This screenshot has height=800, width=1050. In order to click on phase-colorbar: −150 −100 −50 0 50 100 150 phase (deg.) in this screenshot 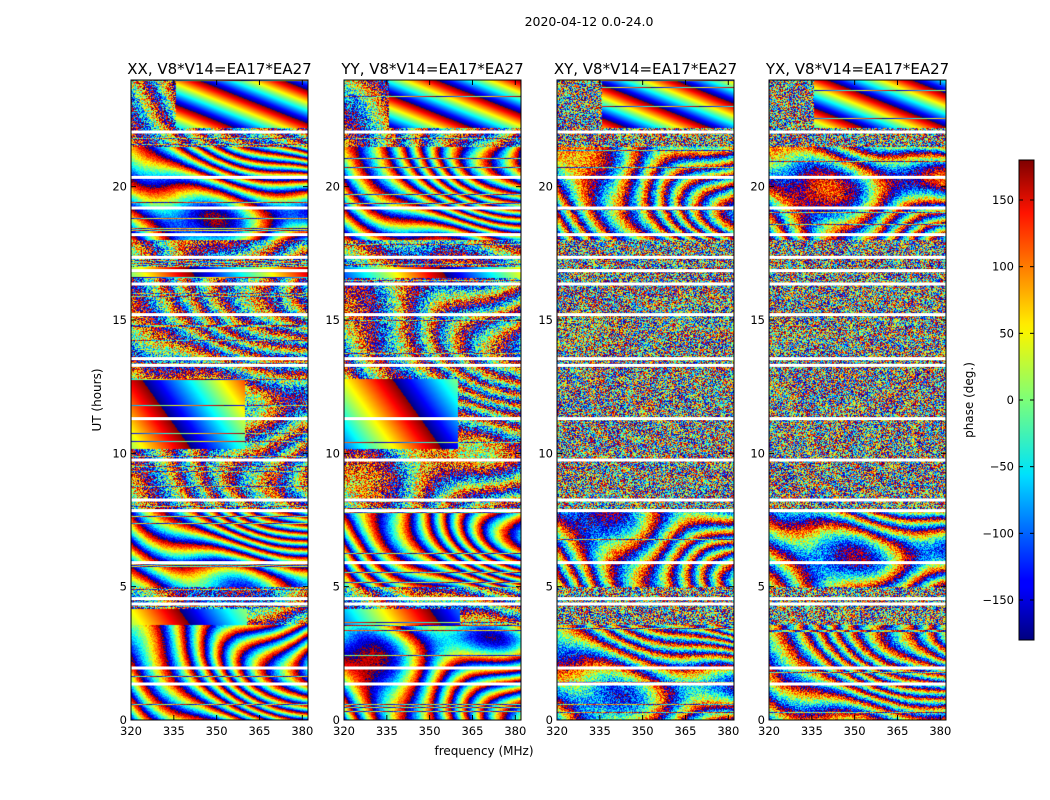, I will do `click(998, 400)`.